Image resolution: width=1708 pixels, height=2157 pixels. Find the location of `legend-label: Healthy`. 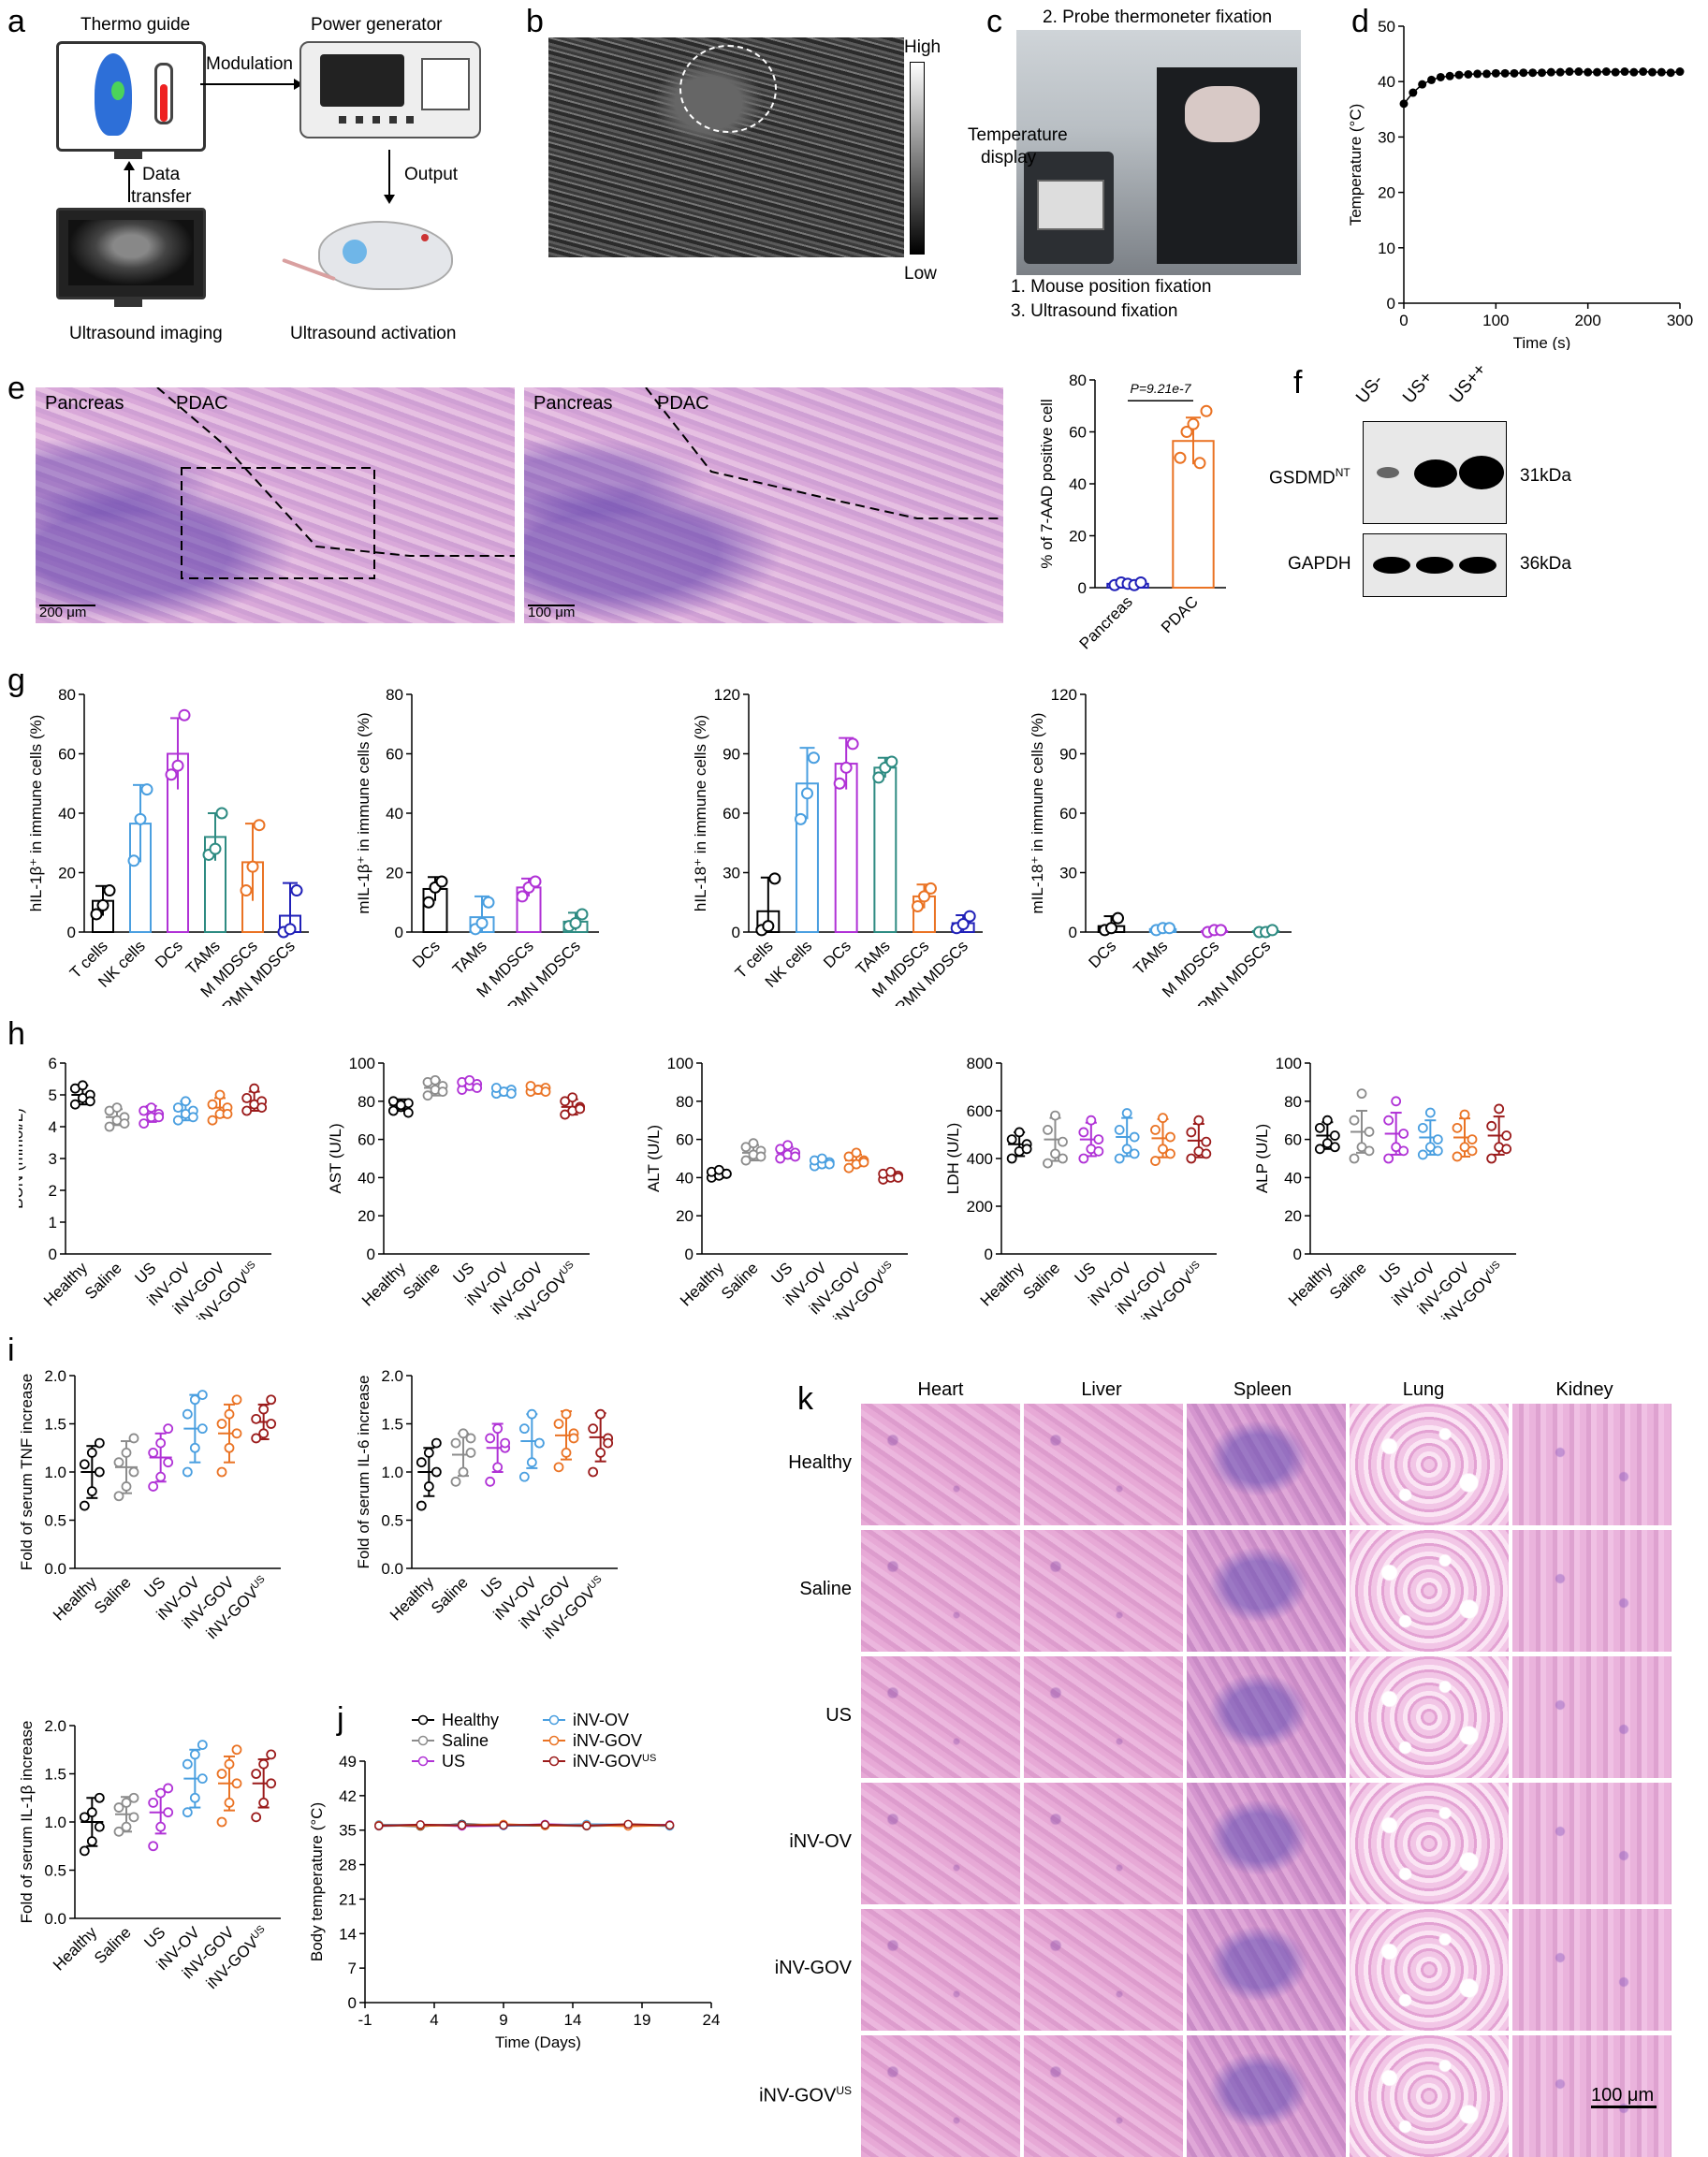

legend-label: Healthy is located at coordinates (470, 1720).